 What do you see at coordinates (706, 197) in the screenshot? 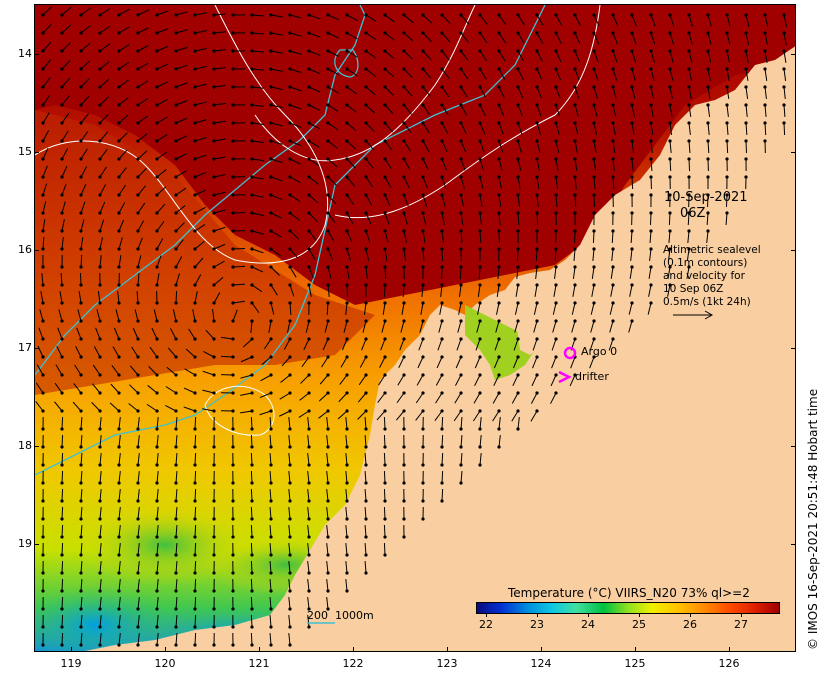
I see `map-date: 10-Sep-2021` at bounding box center [706, 197].